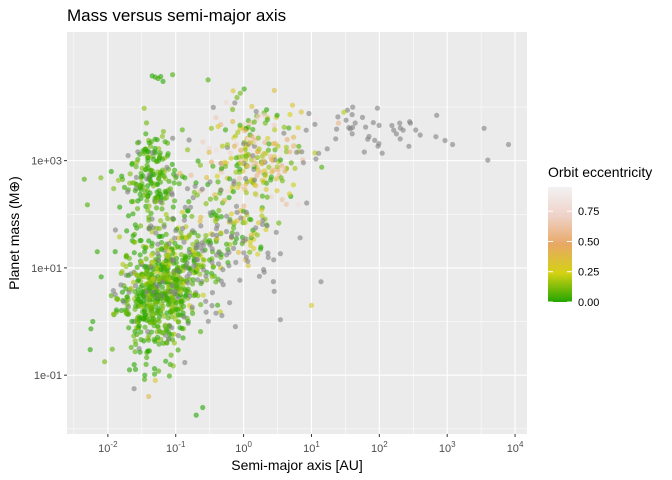  What do you see at coordinates (588, 242) in the screenshot?
I see `colorbar-tick-label: 0.50` at bounding box center [588, 242].